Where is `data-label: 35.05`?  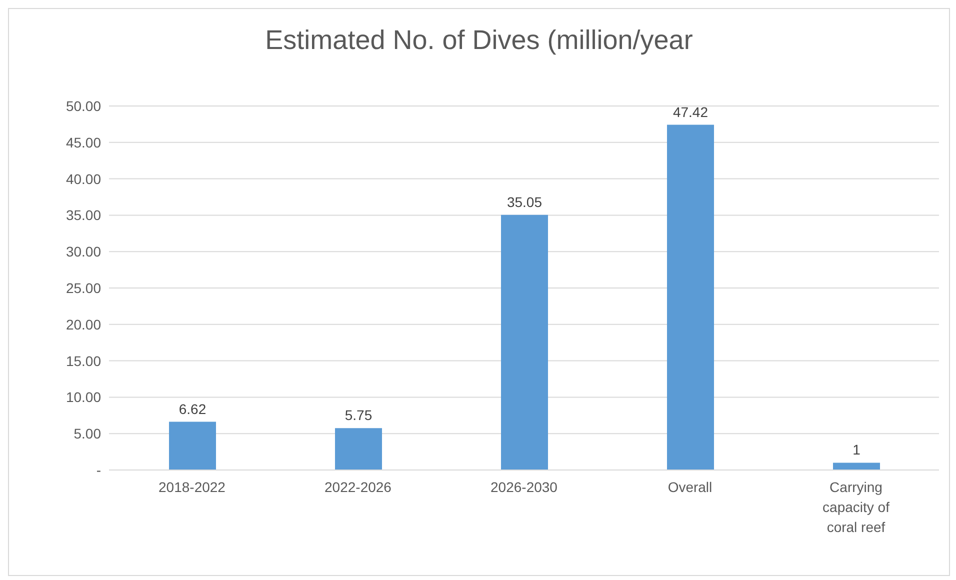 data-label: 35.05 is located at coordinates (524, 202).